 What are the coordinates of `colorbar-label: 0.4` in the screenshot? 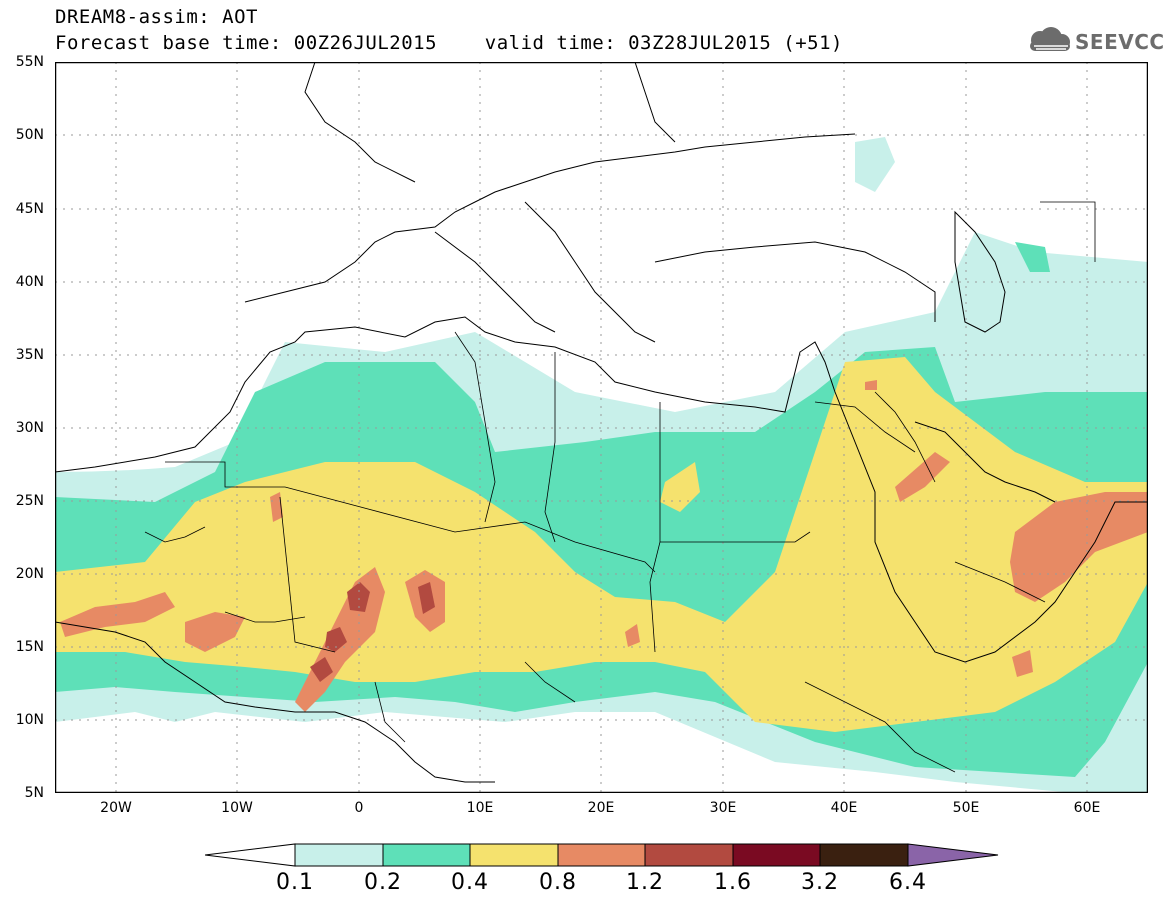 It's located at (470, 882).